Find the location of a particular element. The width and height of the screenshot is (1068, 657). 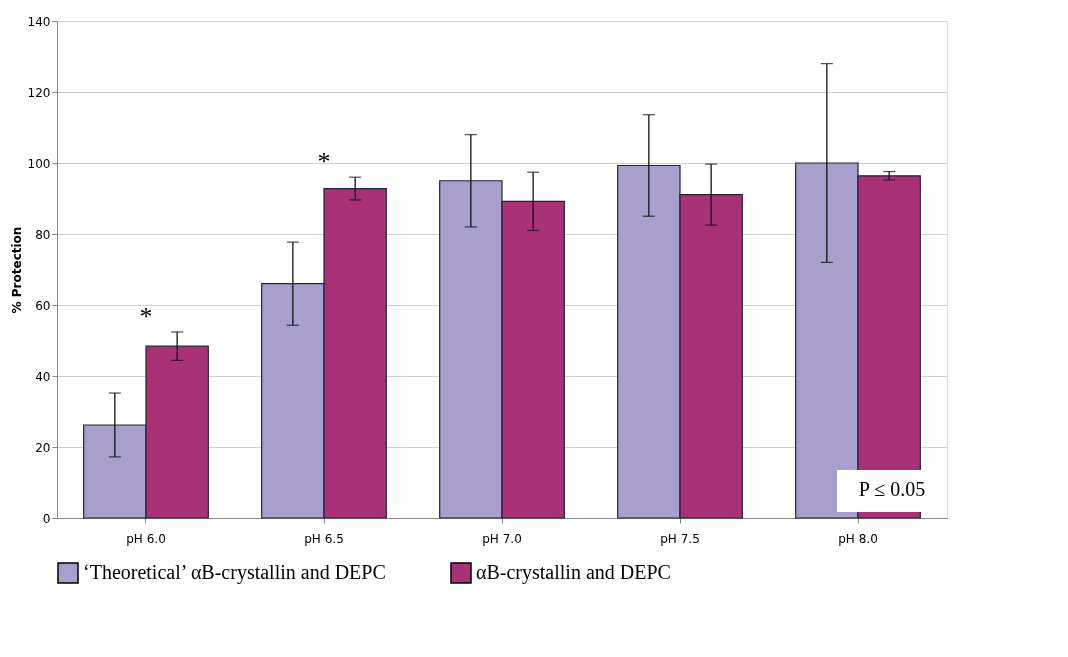

x-tick-label: pH 8.0 is located at coordinates (858, 538).